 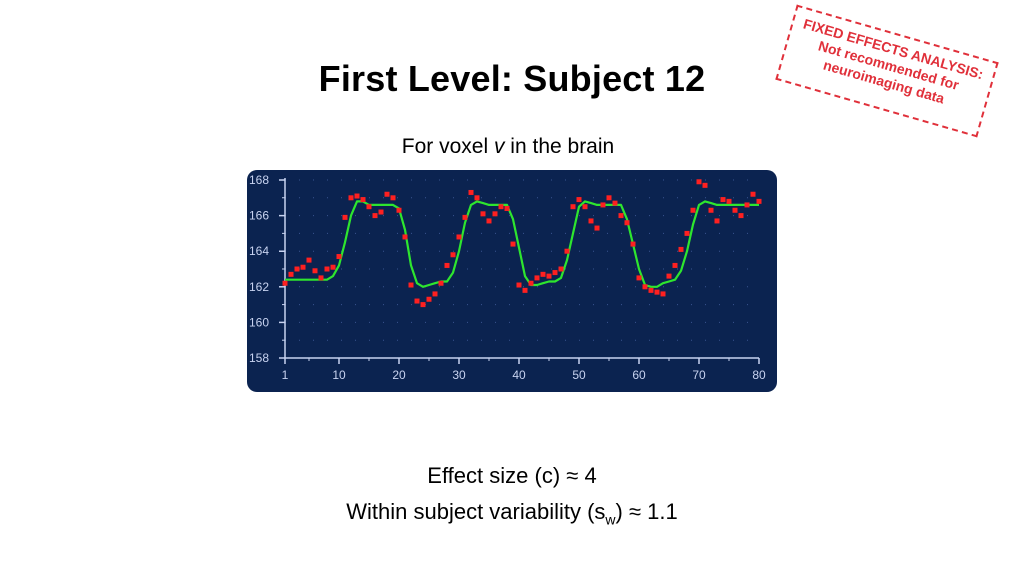 What do you see at coordinates (519, 375) in the screenshot?
I see `x-tick-label: 40` at bounding box center [519, 375].